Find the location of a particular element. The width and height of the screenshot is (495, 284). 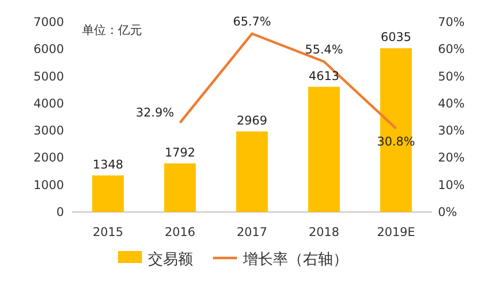

data-label: 32.9% is located at coordinates (155, 113).